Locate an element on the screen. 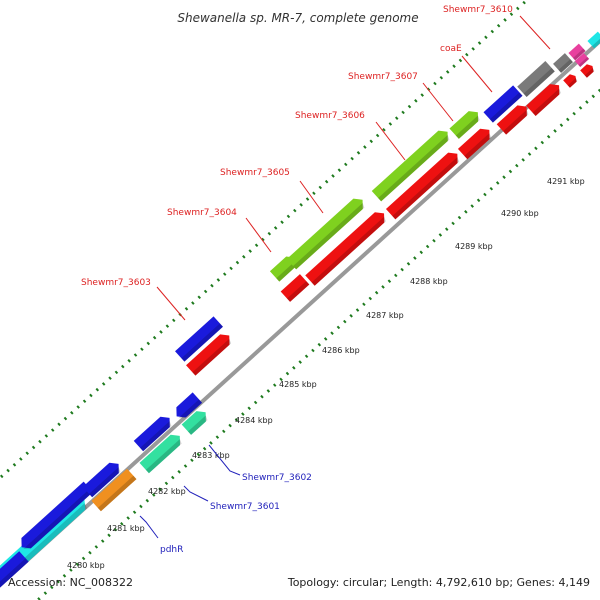 Image resolution: width=600 pixels, height=600 pixels. gene-red is located at coordinates (512, 120).